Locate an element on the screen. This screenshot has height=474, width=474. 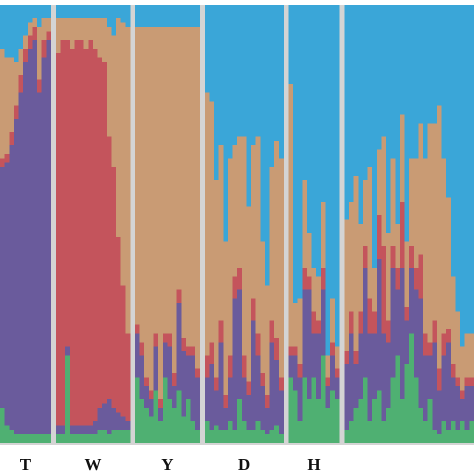
group-label: T is located at coordinates (26, 464).